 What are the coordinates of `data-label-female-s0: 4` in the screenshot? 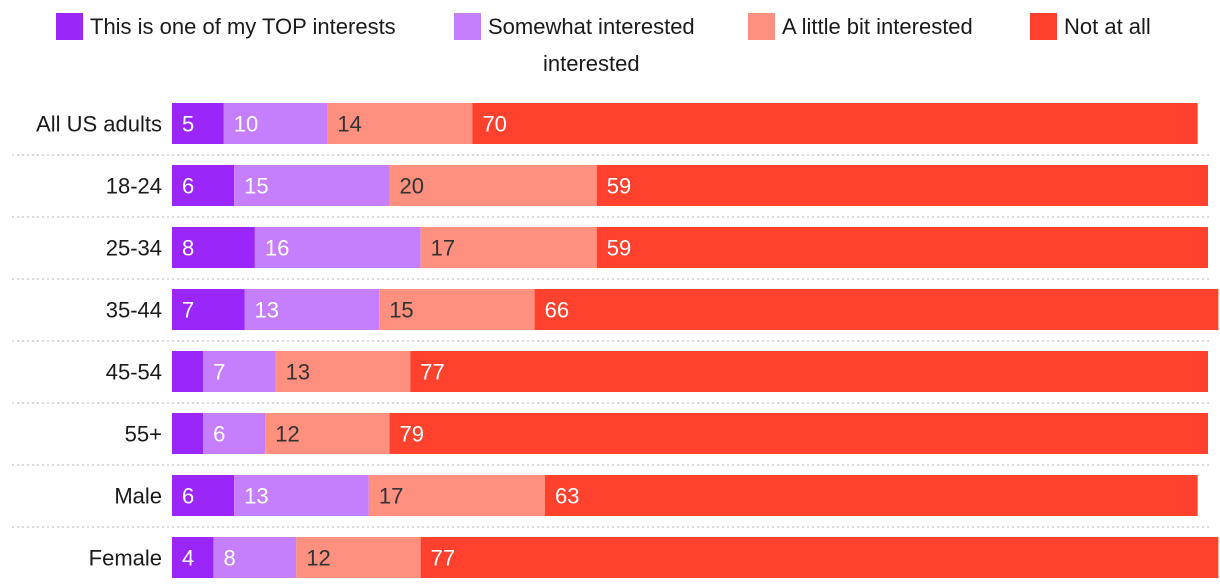 It's located at (188, 558).